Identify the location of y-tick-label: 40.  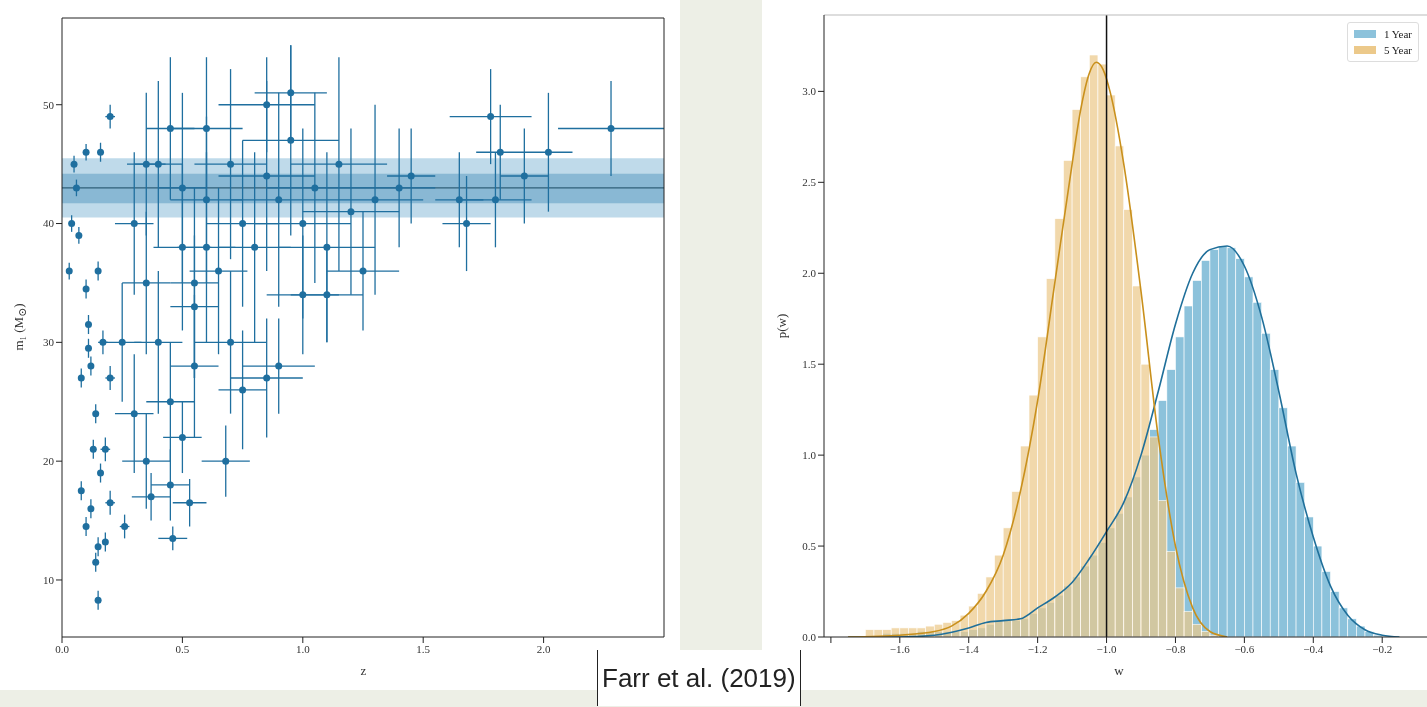
(49, 223).